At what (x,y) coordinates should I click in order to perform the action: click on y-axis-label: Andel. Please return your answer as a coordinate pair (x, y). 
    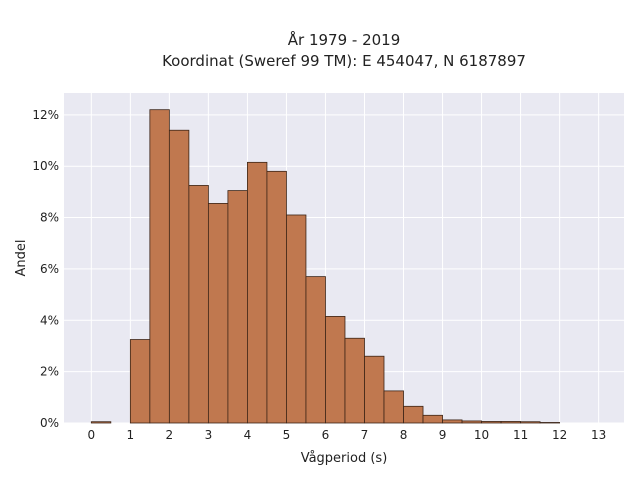
    Looking at the image, I should click on (21, 258).